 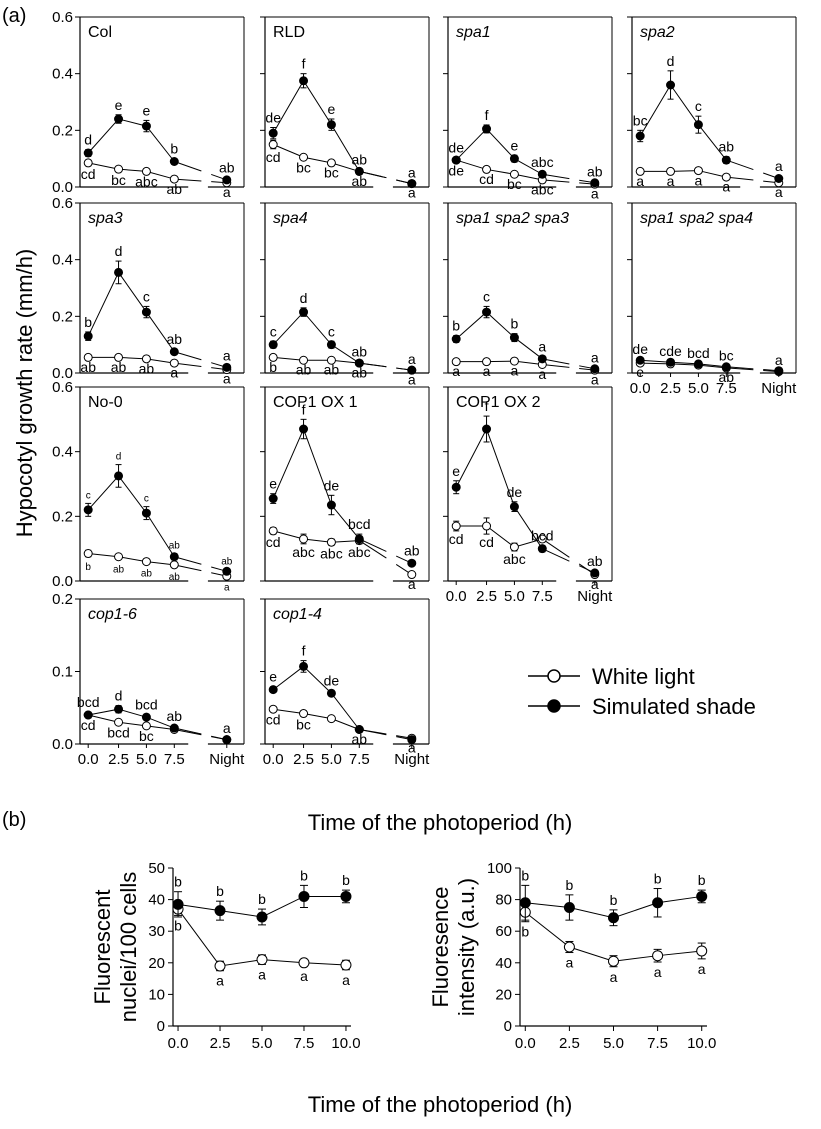 What do you see at coordinates (514, 596) in the screenshot?
I see `x-tick-label: 5.0` at bounding box center [514, 596].